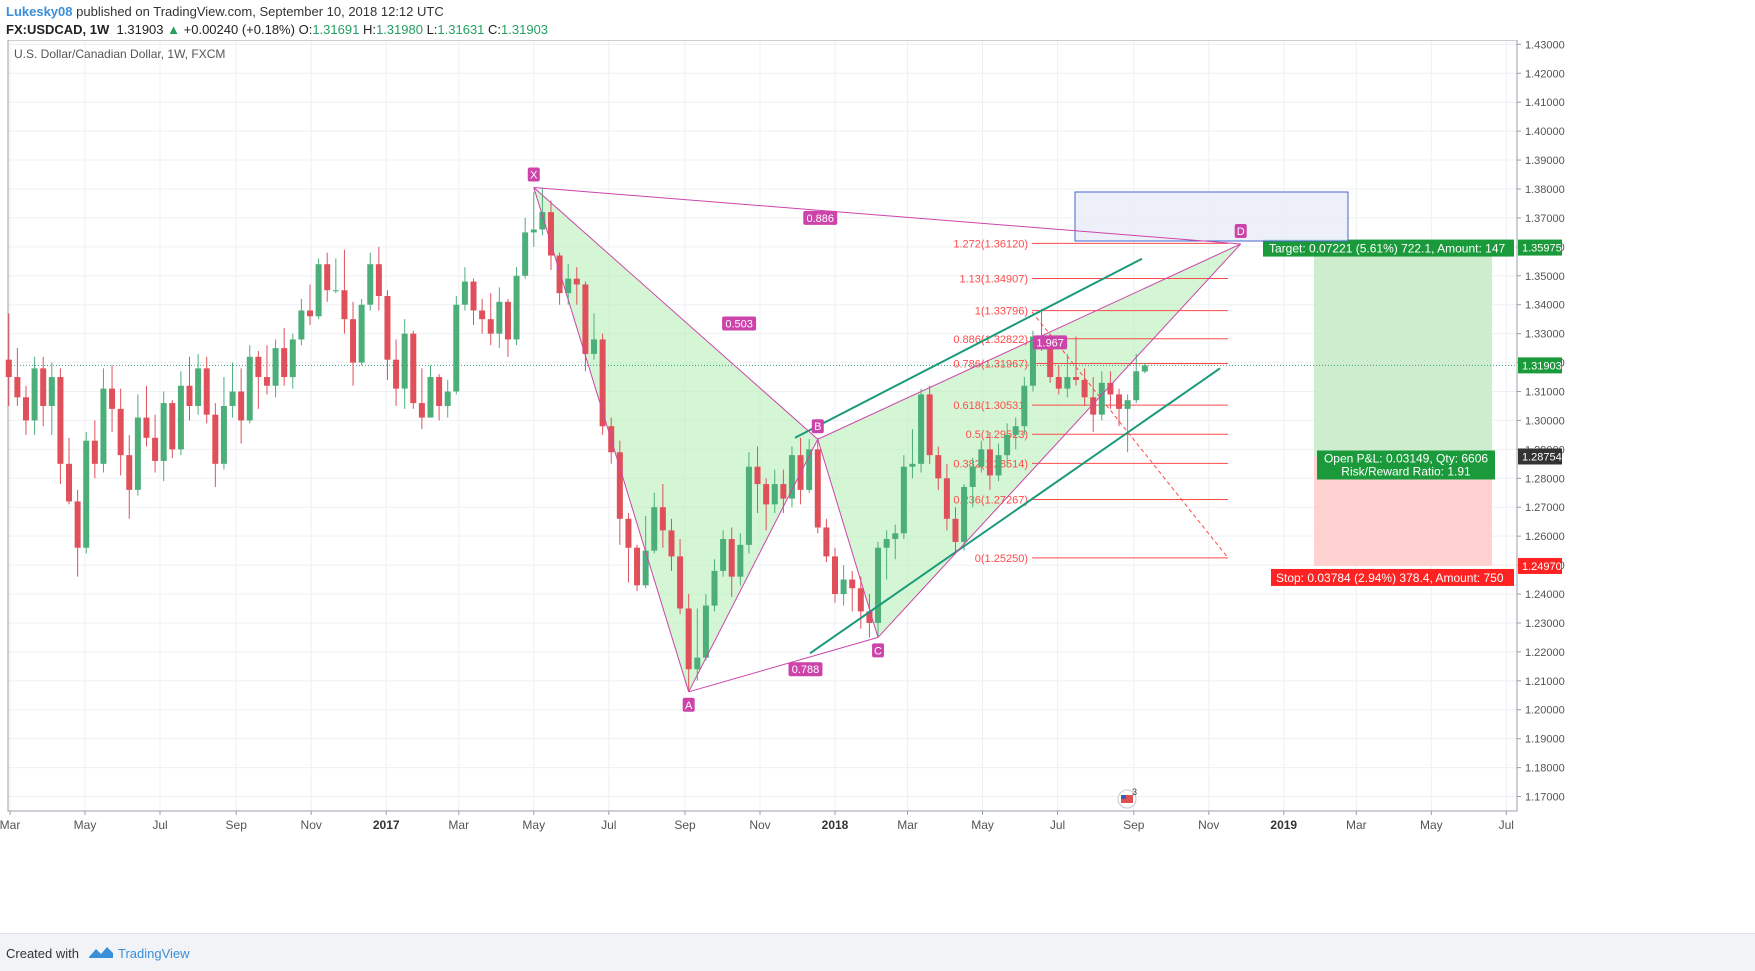 The image size is (1755, 971). I want to click on price-label: 1.35975, so click(1542, 249).